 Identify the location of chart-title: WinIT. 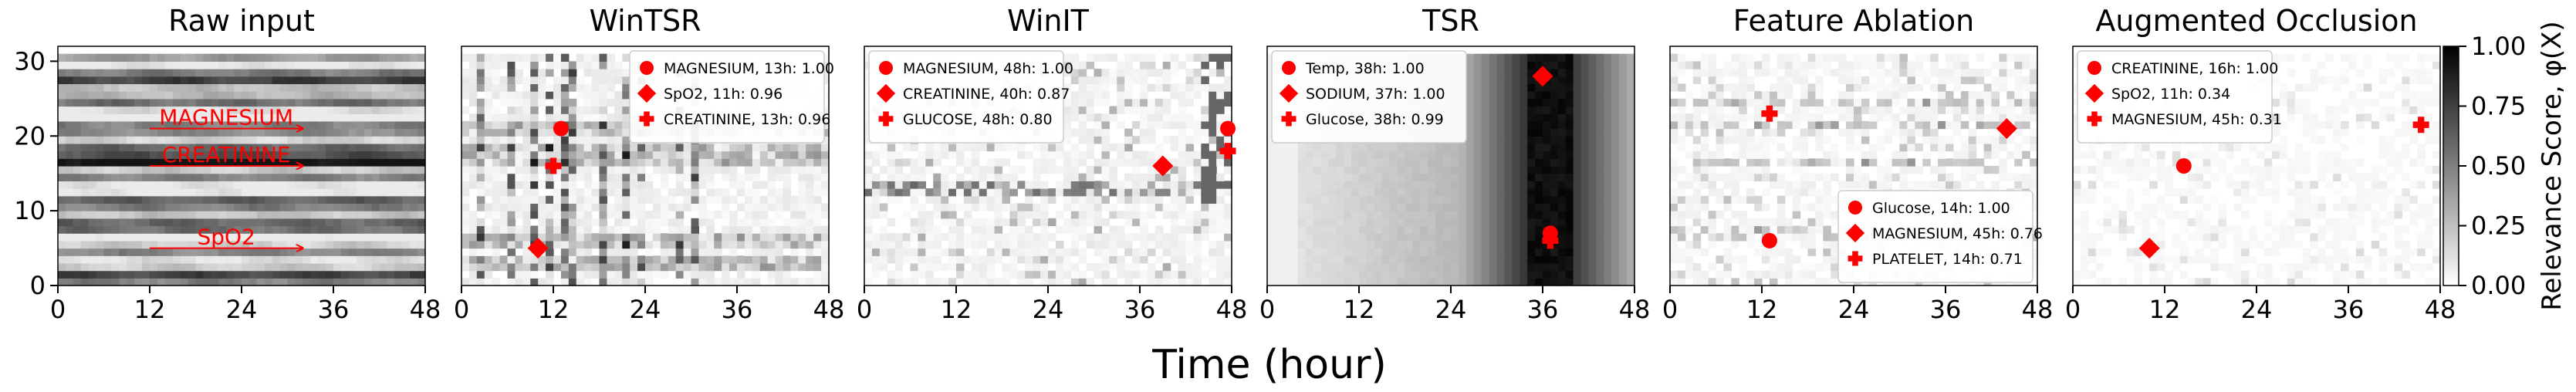
(1048, 21).